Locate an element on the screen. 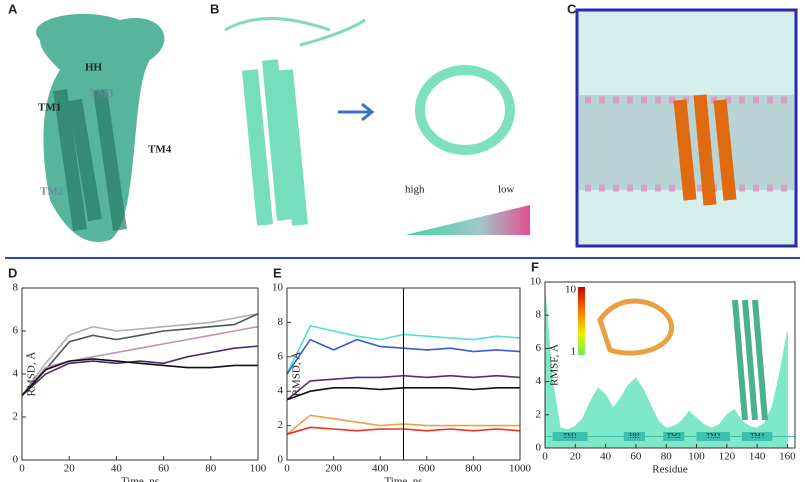 This screenshot has height=482, width=805. label-tm2: TM2 is located at coordinates (52, 192).